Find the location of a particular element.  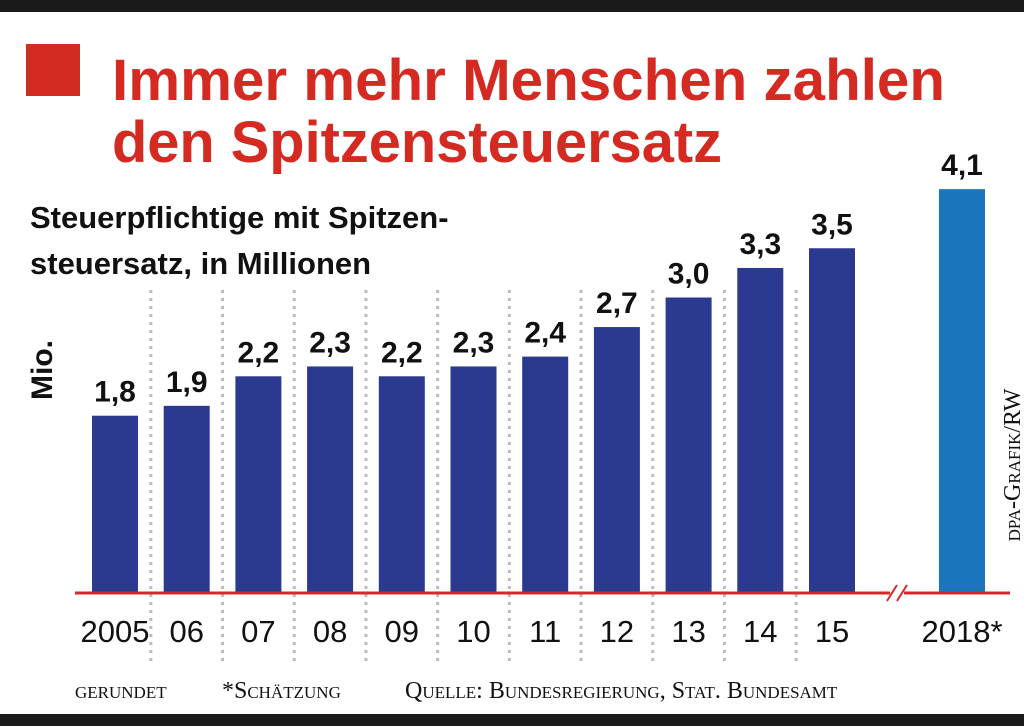

note: gerundet is located at coordinates (121, 691).